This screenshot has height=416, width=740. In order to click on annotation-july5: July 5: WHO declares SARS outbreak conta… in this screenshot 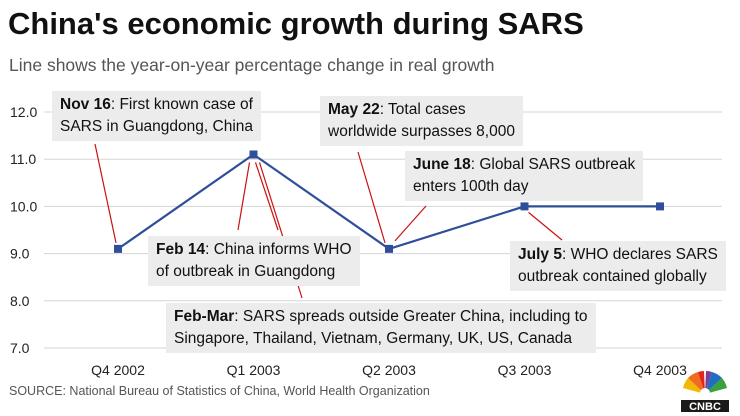, I will do `click(618, 266)`.